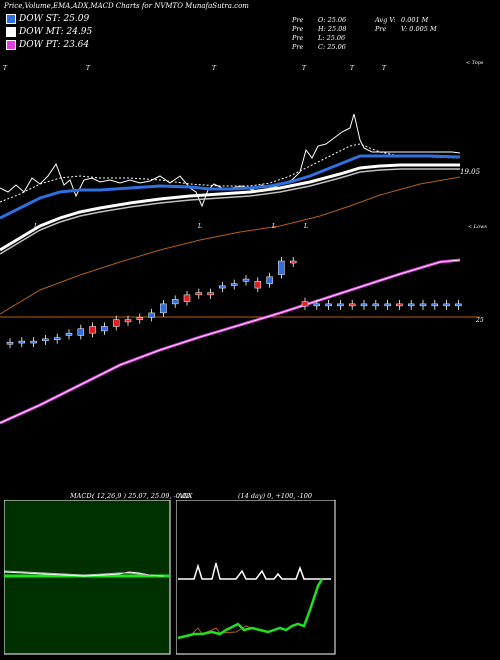  What do you see at coordinates (406, 29) in the screenshot?
I see `stat-prev-volume: Pre V: 0.005 M` at bounding box center [406, 29].